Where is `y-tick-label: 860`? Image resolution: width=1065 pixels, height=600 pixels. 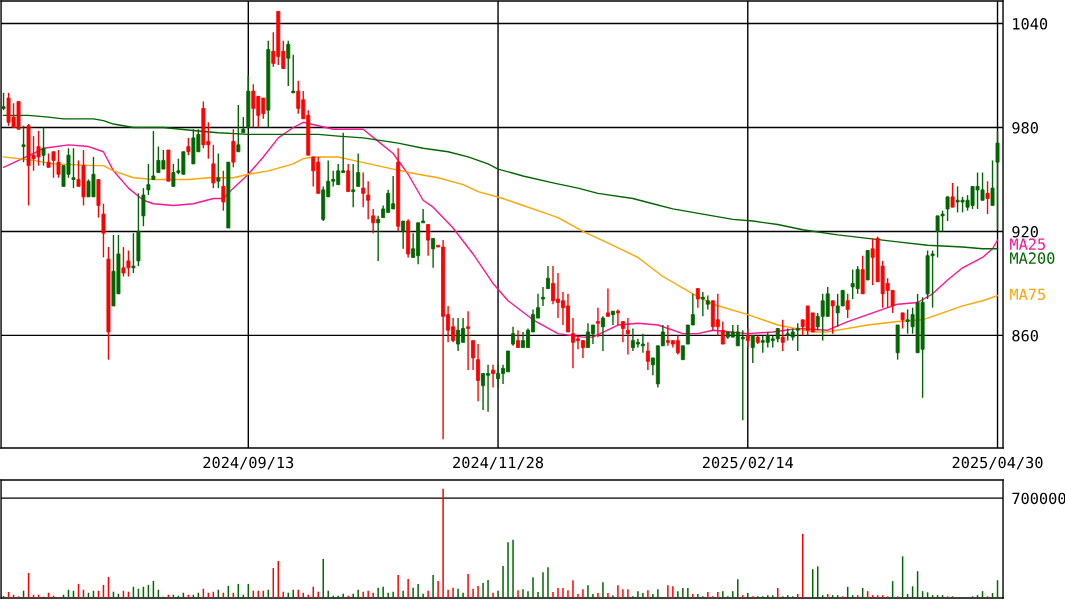 y-tick-label: 860 is located at coordinates (1025, 335).